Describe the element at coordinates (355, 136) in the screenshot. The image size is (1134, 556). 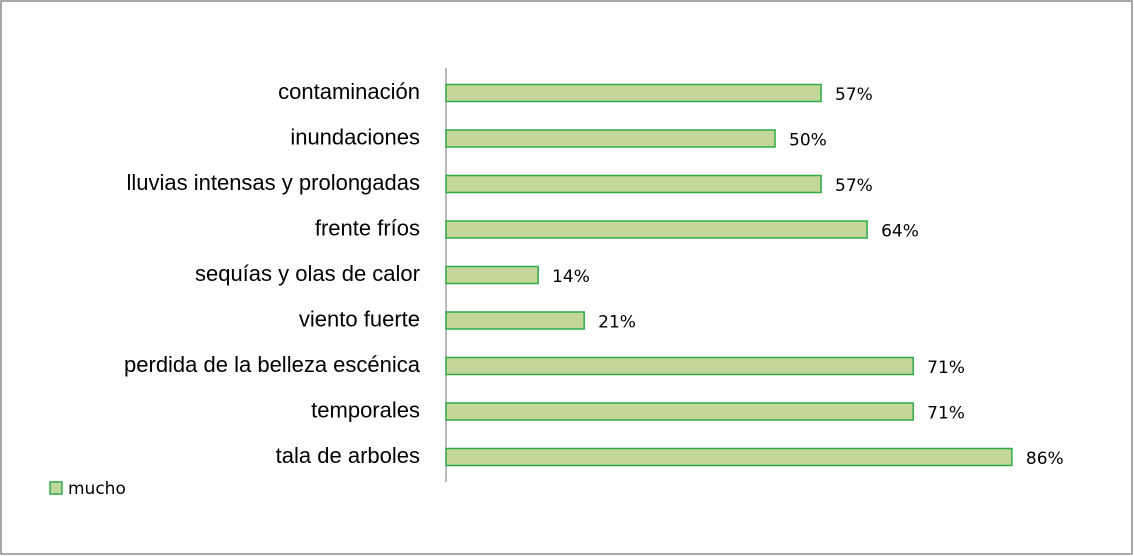
I see `y-tick-label: inundaciones` at that location.